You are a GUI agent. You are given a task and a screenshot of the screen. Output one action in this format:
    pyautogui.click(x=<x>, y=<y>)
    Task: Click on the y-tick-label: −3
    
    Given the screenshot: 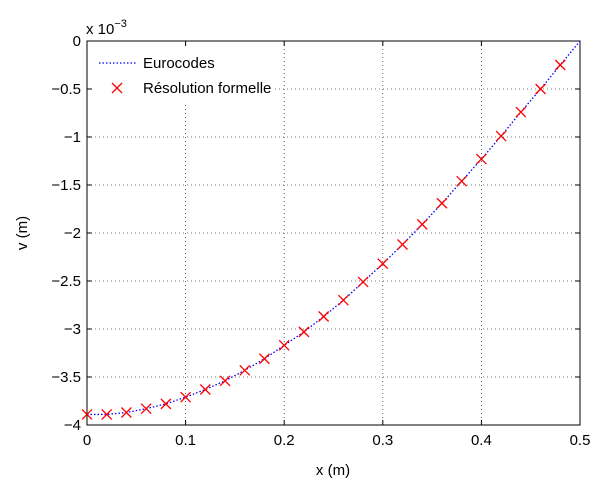 What is the action you would take?
    pyautogui.click(x=72, y=329)
    